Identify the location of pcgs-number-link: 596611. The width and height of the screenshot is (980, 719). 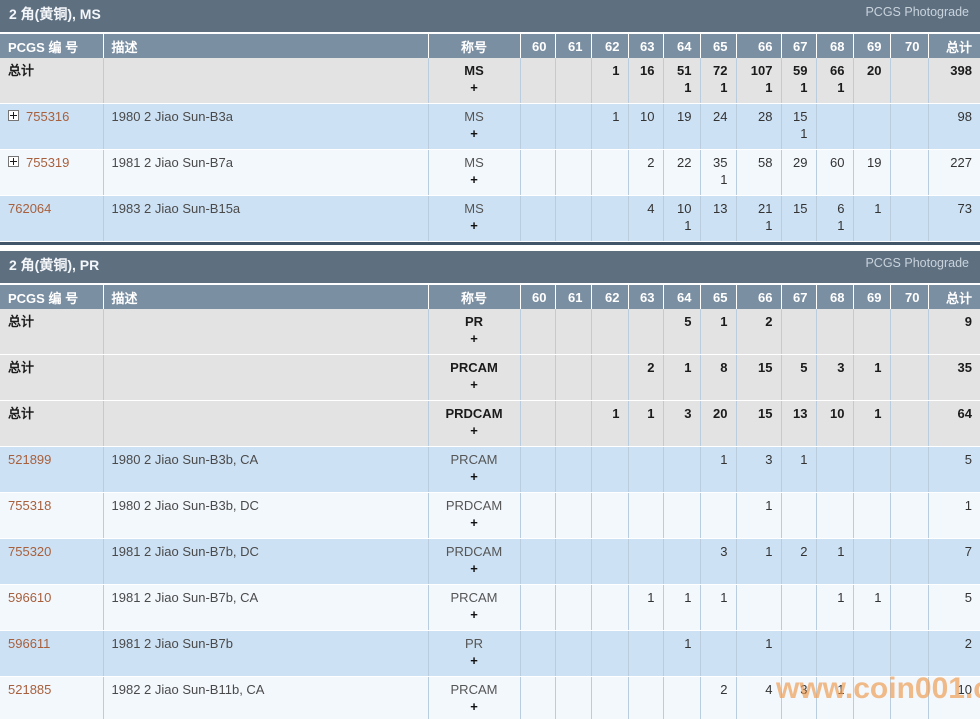
(29, 643).